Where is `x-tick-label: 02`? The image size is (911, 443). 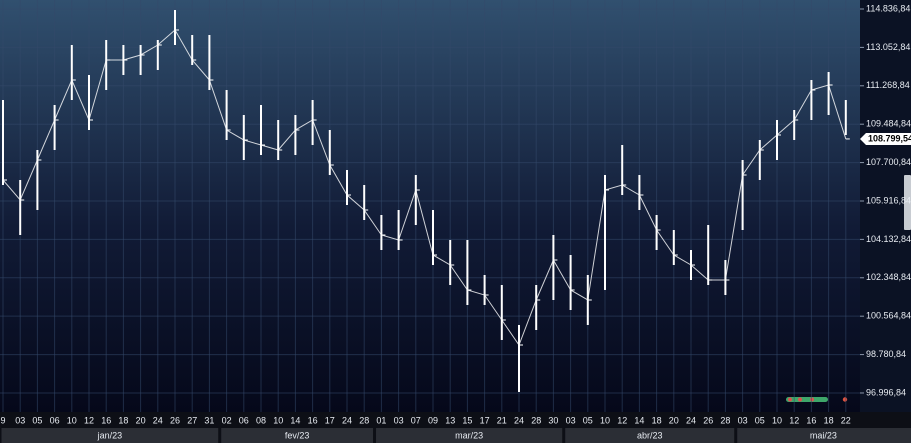
x-tick-label: 02 is located at coordinates (227, 420).